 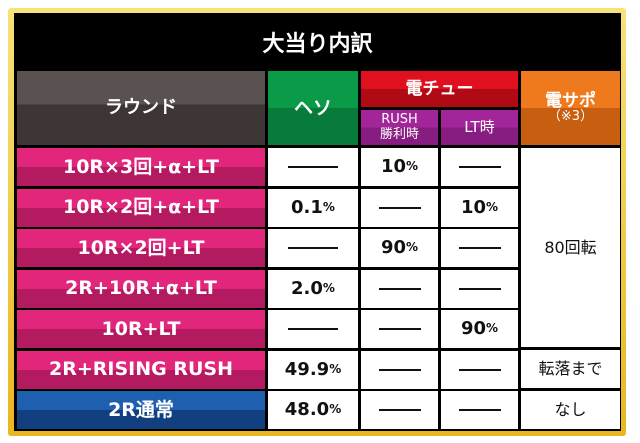 What do you see at coordinates (141, 207) in the screenshot?
I see `row-label: 10R×2回+α+LT` at bounding box center [141, 207].